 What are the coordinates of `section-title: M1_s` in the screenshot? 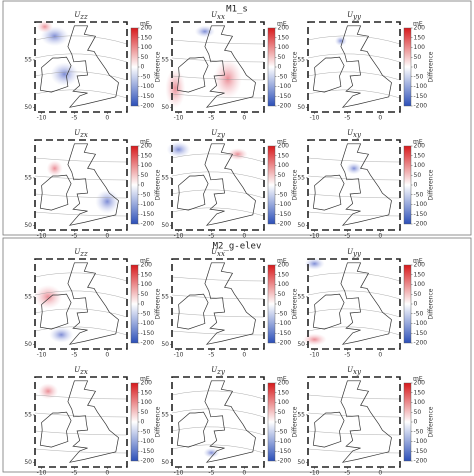 It's located at (237, 10).